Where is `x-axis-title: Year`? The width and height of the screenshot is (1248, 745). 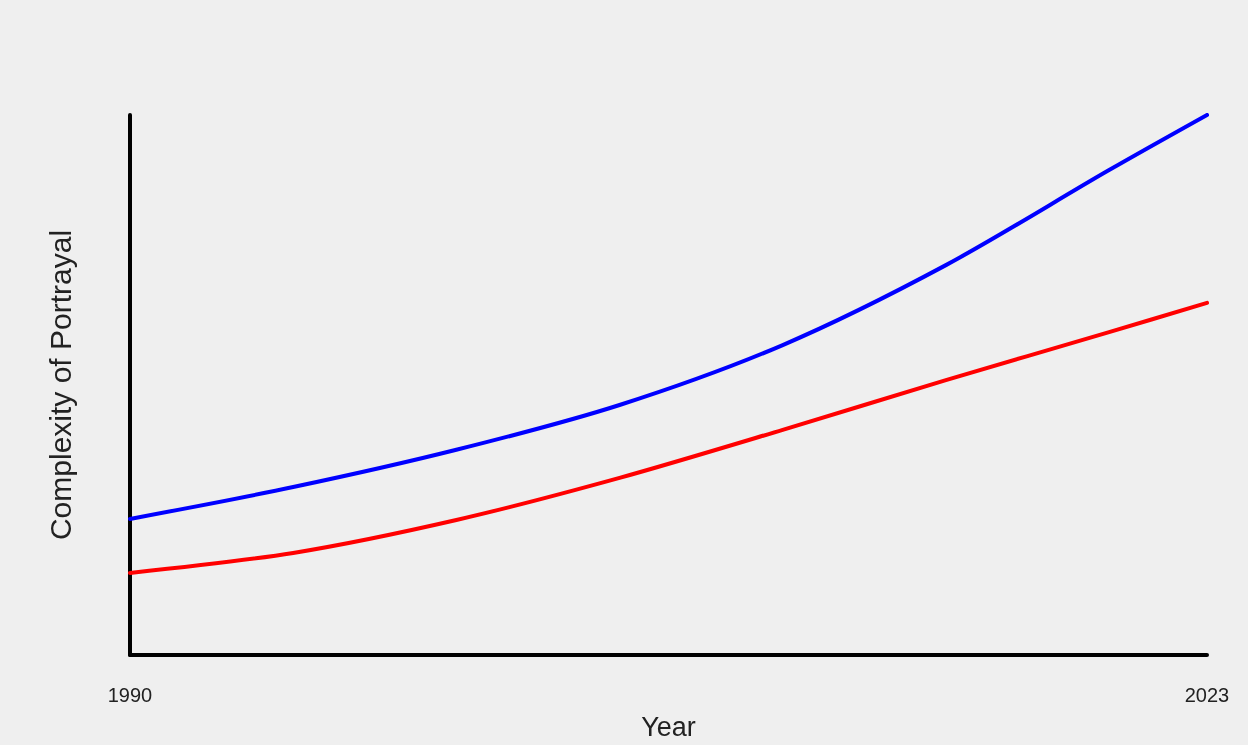 x-axis-title: Year is located at coordinates (668, 726).